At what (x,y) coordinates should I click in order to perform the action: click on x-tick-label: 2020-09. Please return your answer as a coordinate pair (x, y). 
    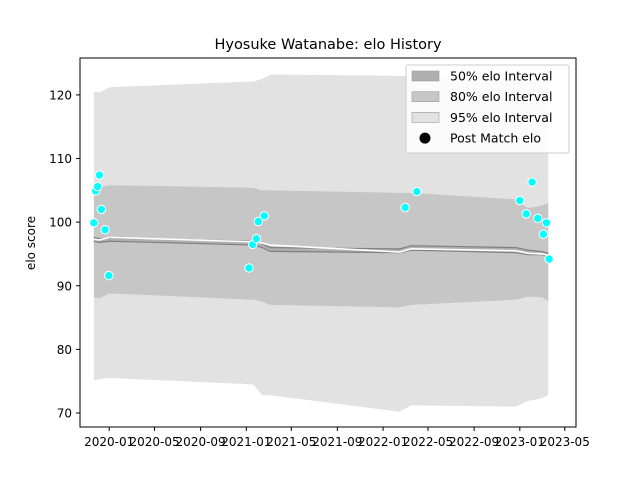
    Looking at the image, I should click on (201, 442).